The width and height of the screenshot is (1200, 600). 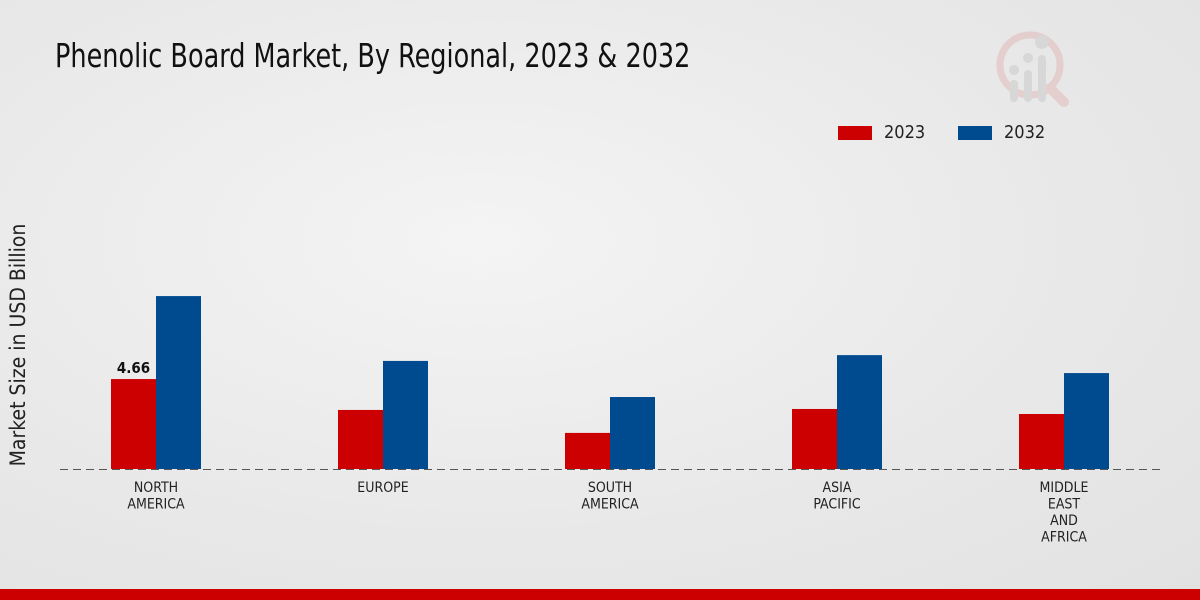 What do you see at coordinates (156, 496) in the screenshot?
I see `x-tick-label: NORTH AMERICA` at bounding box center [156, 496].